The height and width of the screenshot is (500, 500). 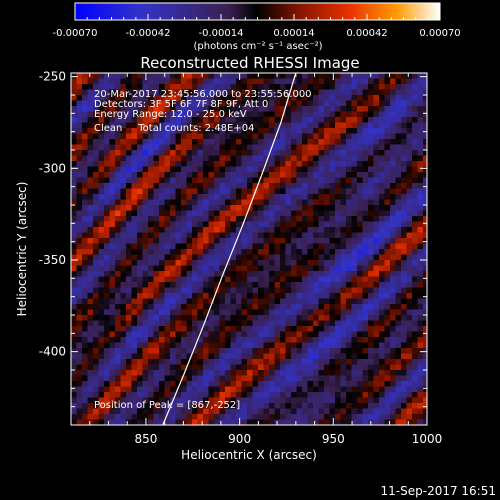 I want to click on x-tick-label: 950, so click(x=333, y=439).